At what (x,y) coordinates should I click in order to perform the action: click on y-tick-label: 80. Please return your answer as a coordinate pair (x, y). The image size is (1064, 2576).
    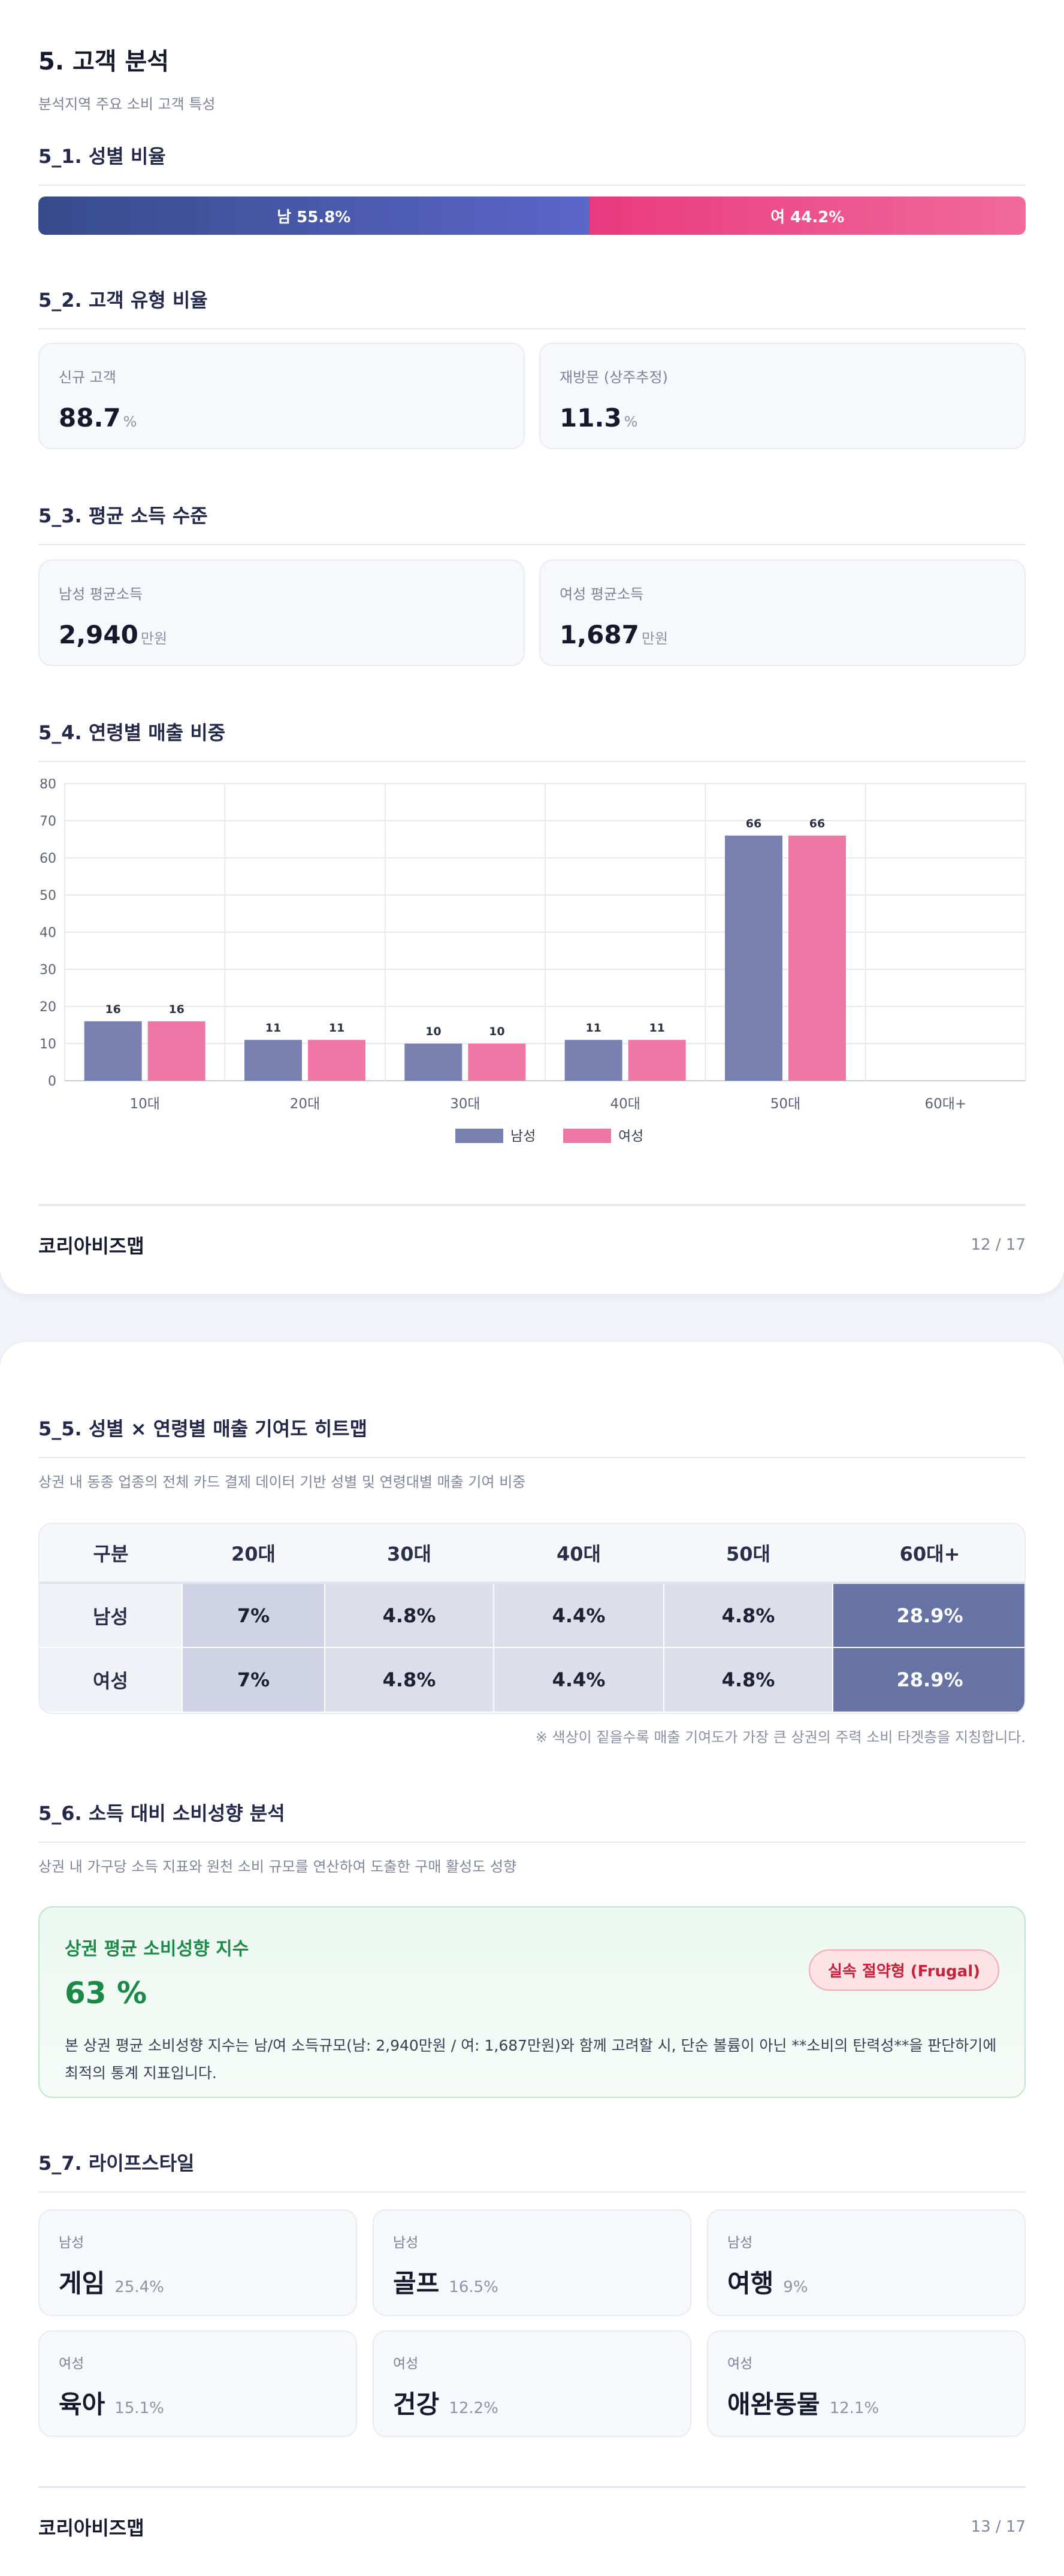
    Looking at the image, I should click on (48, 785).